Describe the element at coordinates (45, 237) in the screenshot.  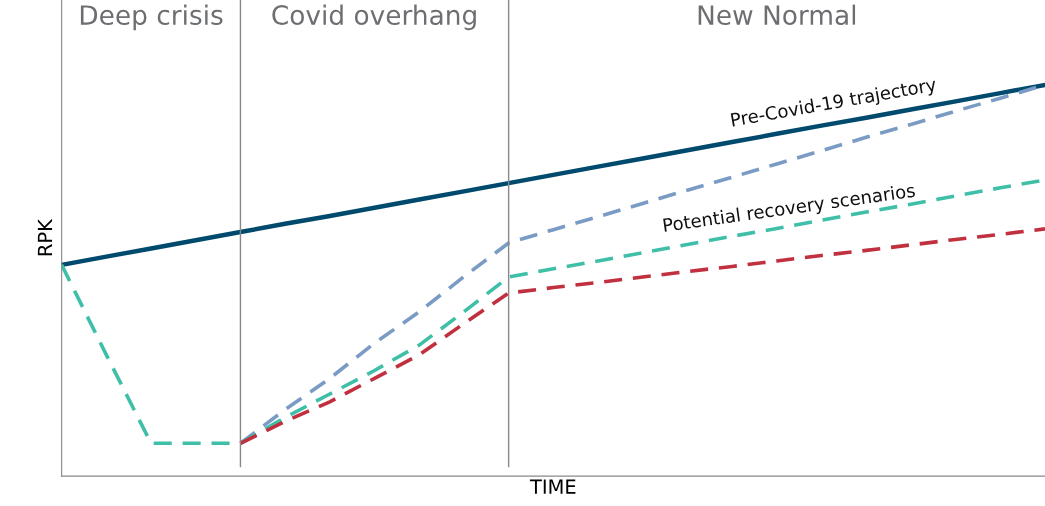
I see `y-axis-title: RPK` at that location.